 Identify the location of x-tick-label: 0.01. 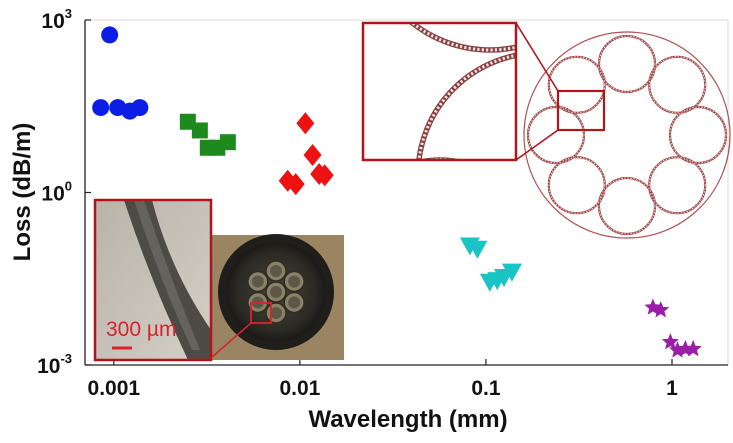
(299, 388).